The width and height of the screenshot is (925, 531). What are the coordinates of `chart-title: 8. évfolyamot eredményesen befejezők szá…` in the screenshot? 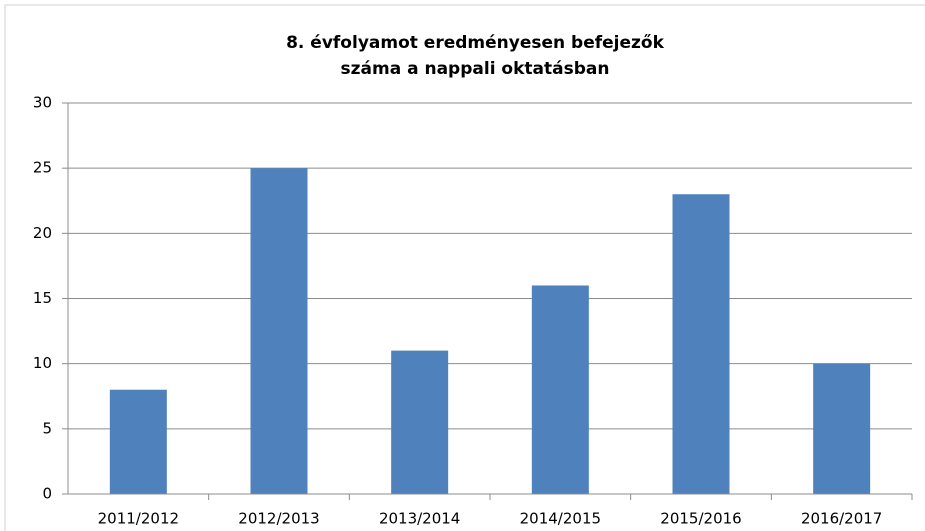 It's located at (475, 56).